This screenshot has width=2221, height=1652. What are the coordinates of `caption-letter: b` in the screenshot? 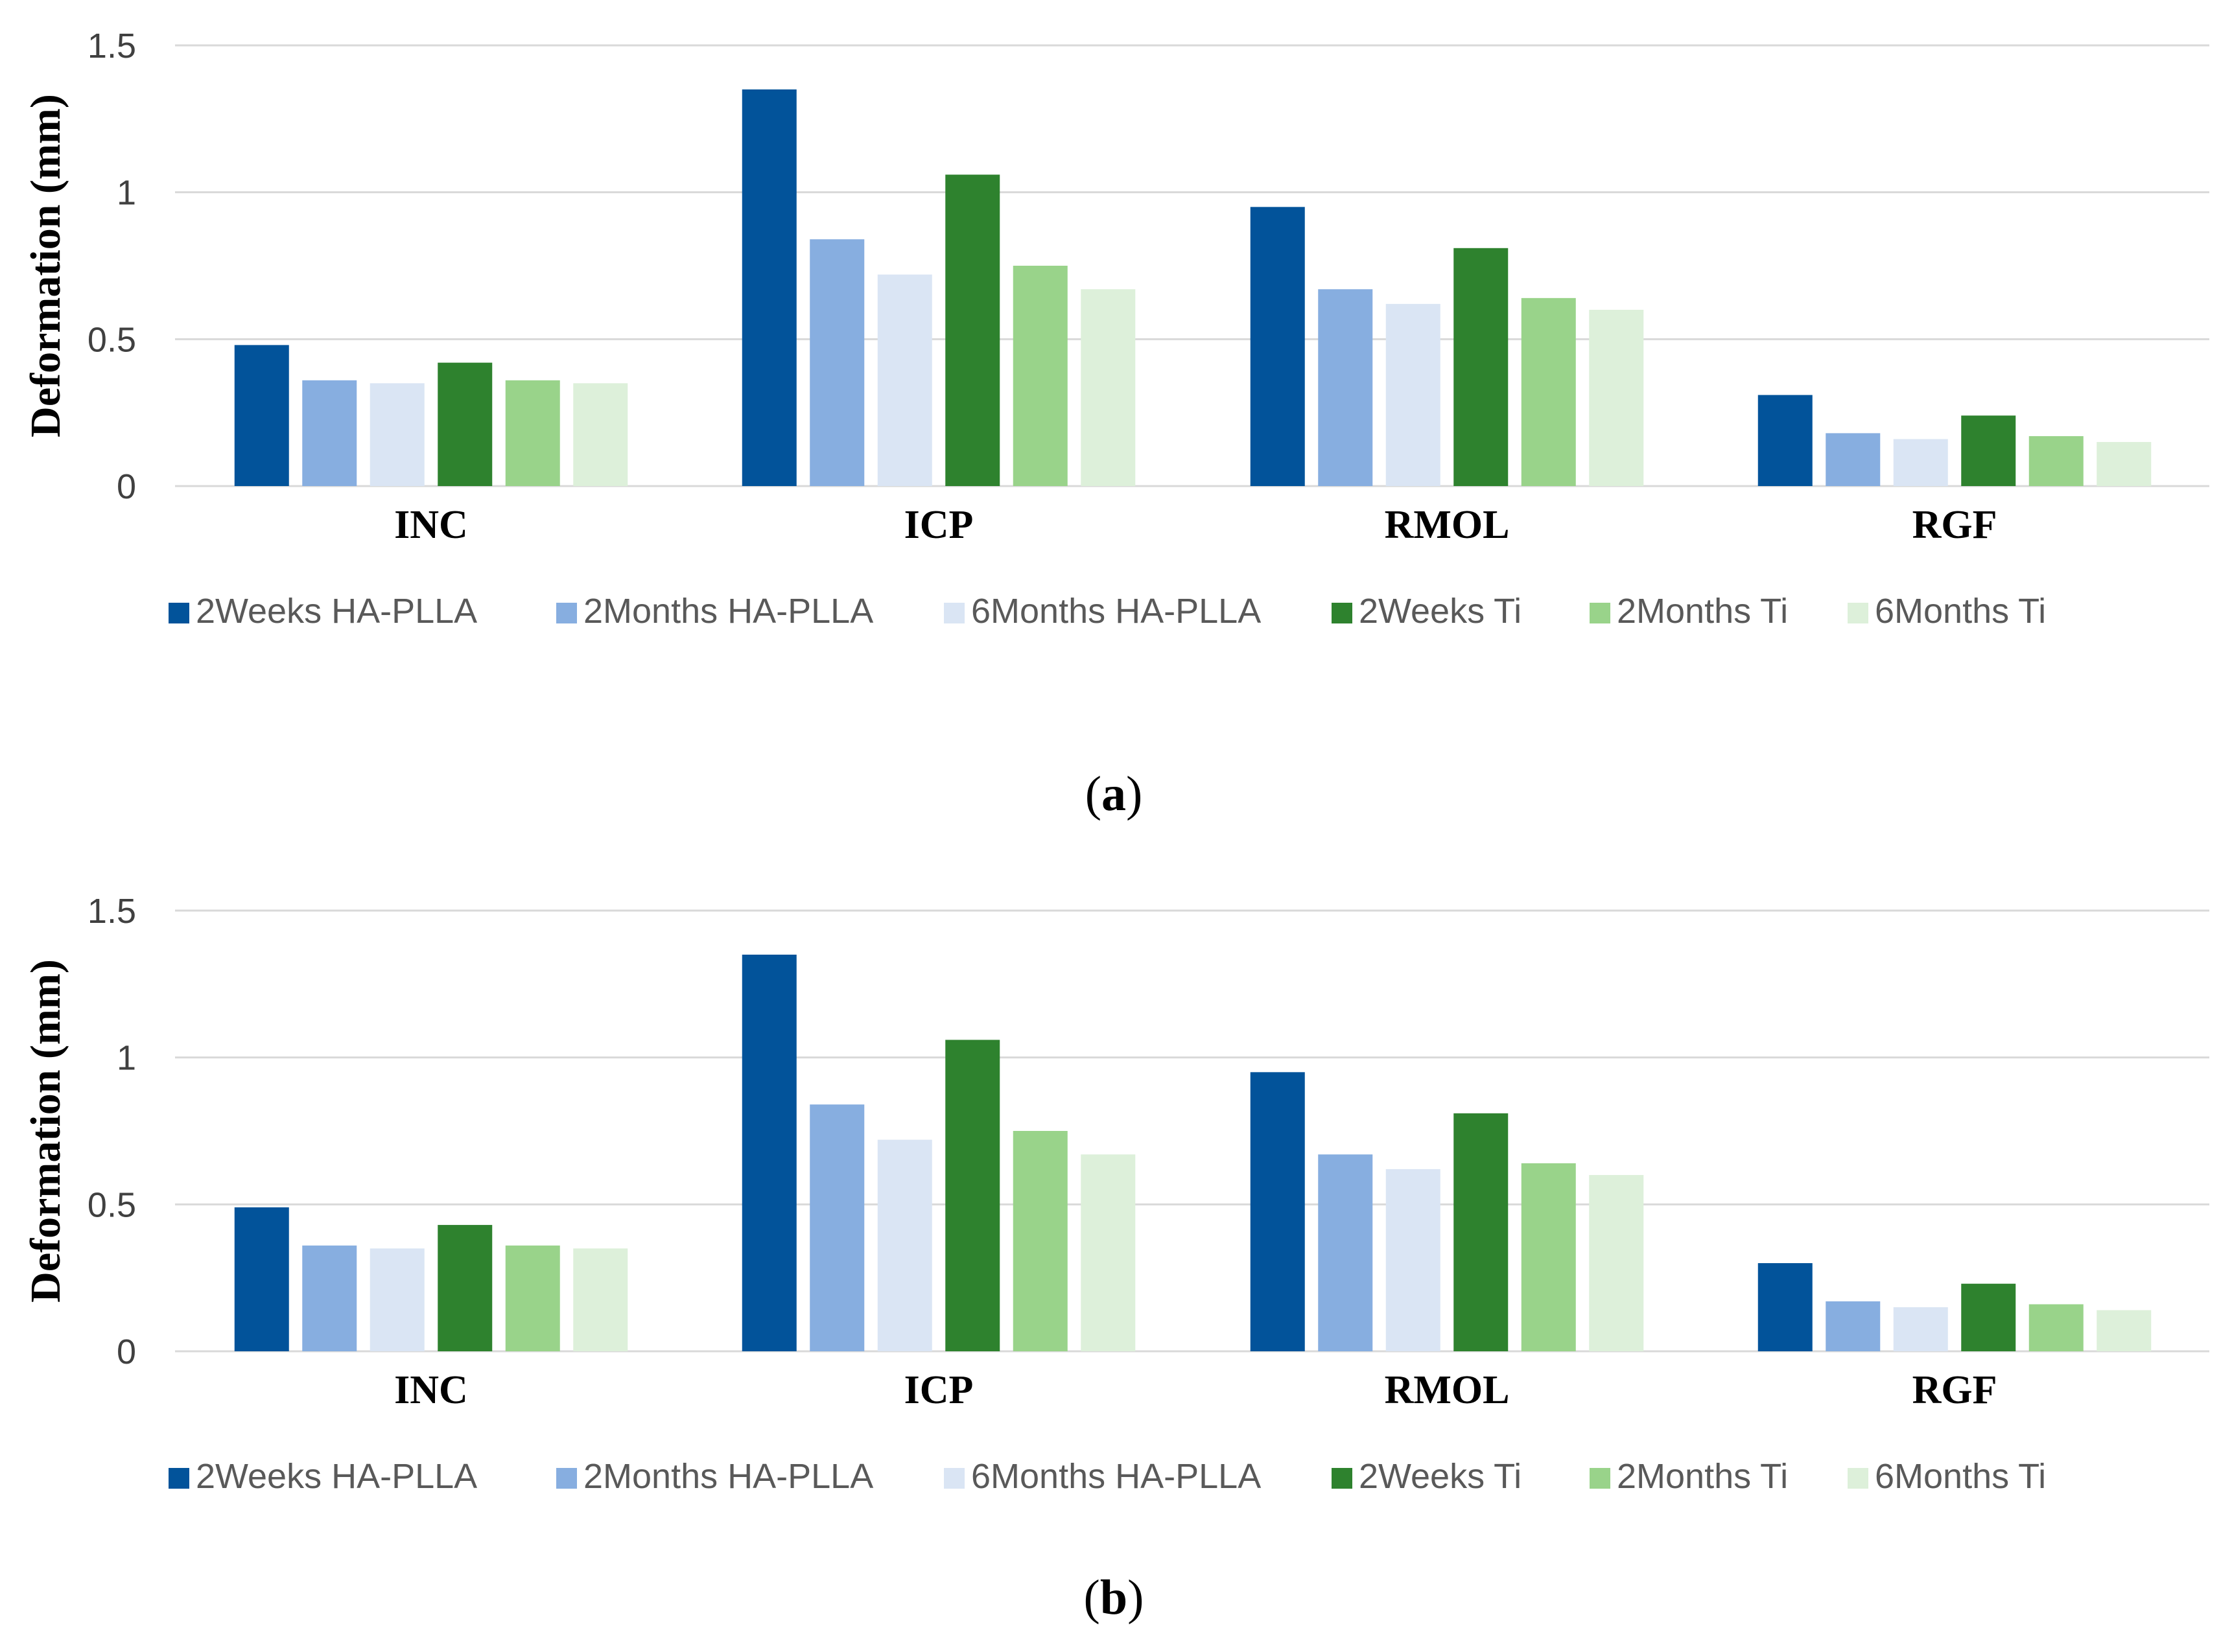 It's located at (1113, 1597).